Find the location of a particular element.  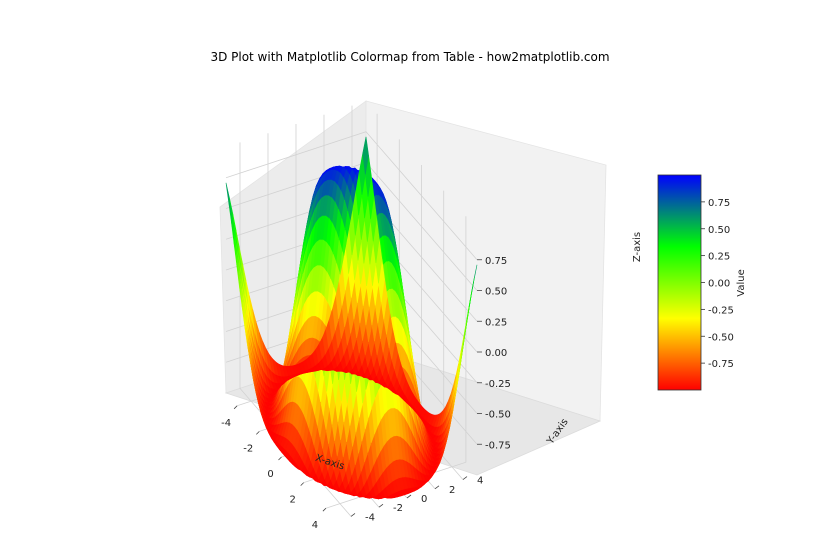

colorbar-tick-label: -0.50 is located at coordinates (721, 337).